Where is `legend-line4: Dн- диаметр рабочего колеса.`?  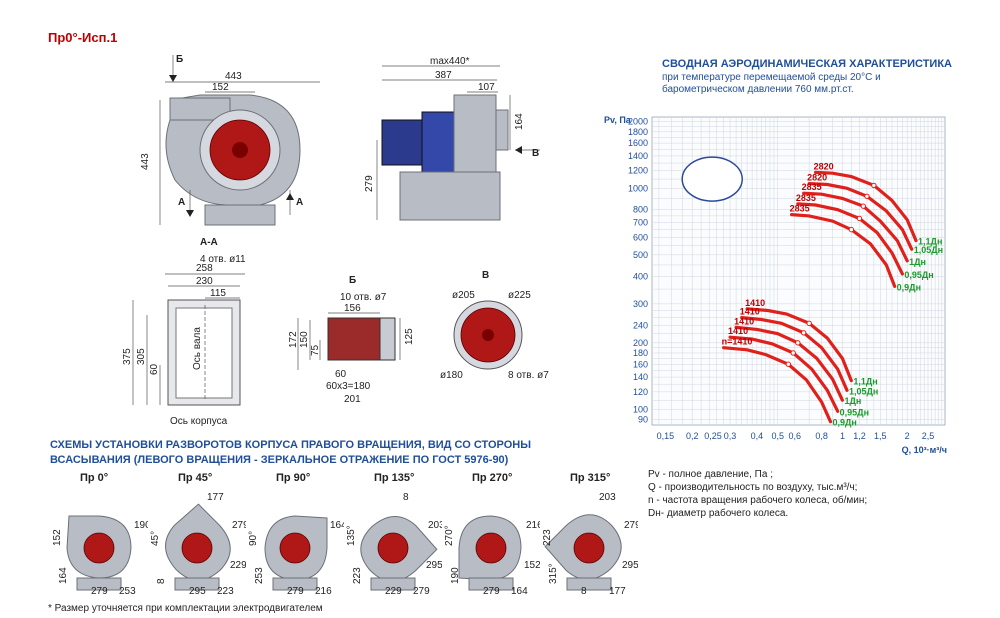 legend-line4: Dн- диаметр рабочего колеса. is located at coordinates (718, 513).